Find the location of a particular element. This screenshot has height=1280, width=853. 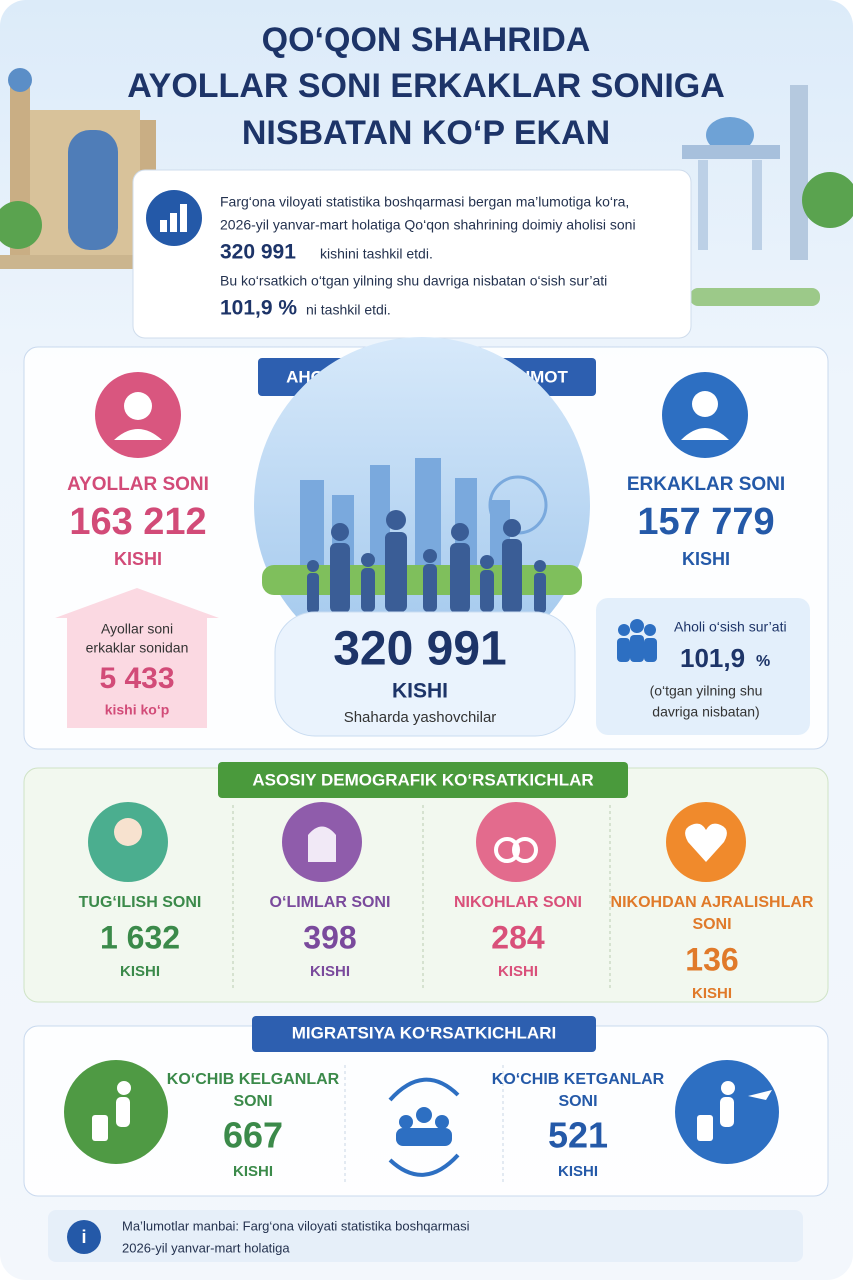

women-icon-body is located at coordinates (138, 434).